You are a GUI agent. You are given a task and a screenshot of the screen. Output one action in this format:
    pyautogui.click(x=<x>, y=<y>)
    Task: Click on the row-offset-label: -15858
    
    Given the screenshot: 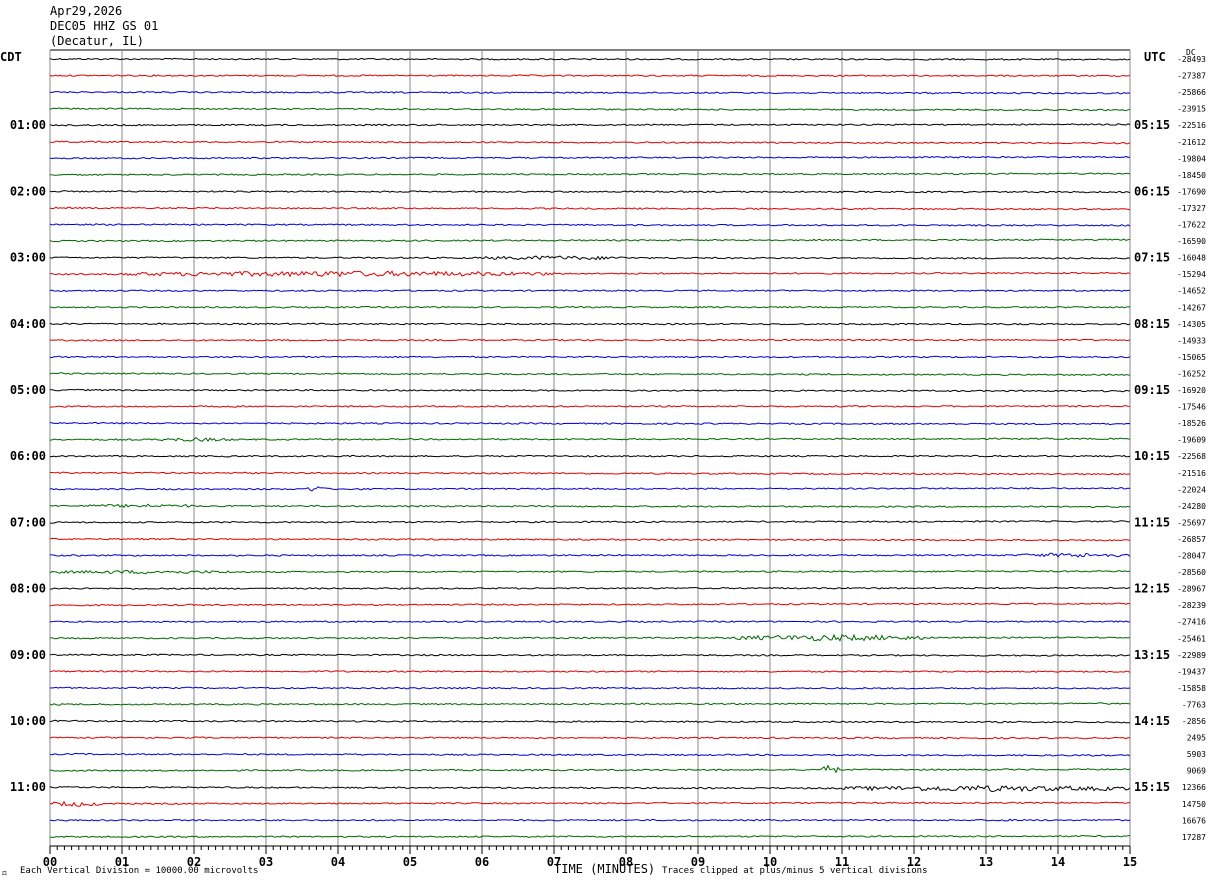 What is the action you would take?
    pyautogui.click(x=1191, y=688)
    